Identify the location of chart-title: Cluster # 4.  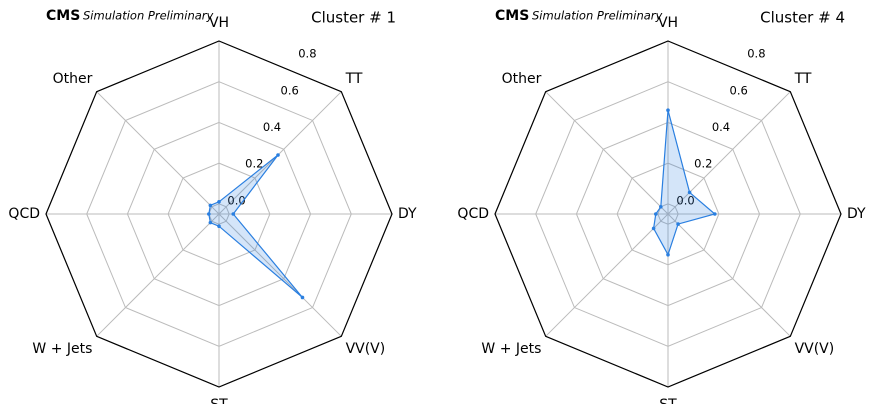
(802, 18).